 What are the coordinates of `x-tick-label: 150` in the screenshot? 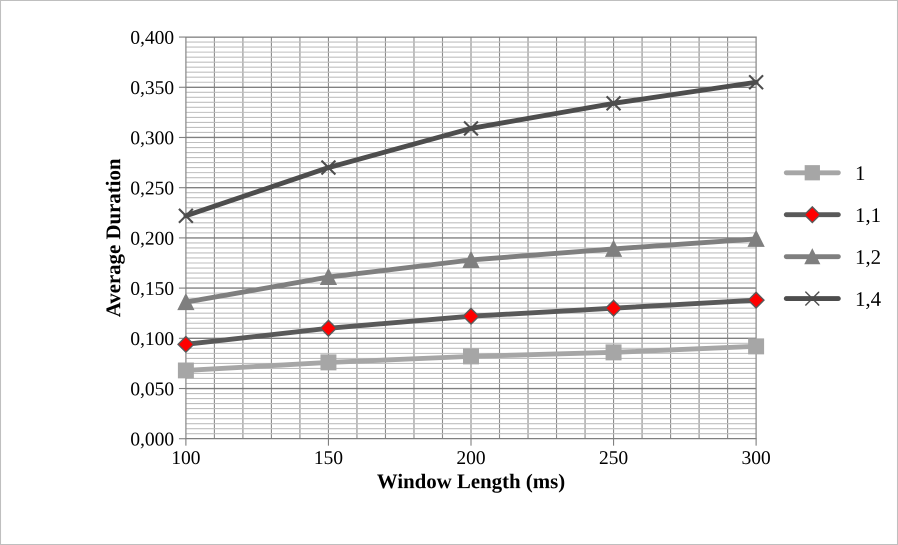 It's located at (329, 457).